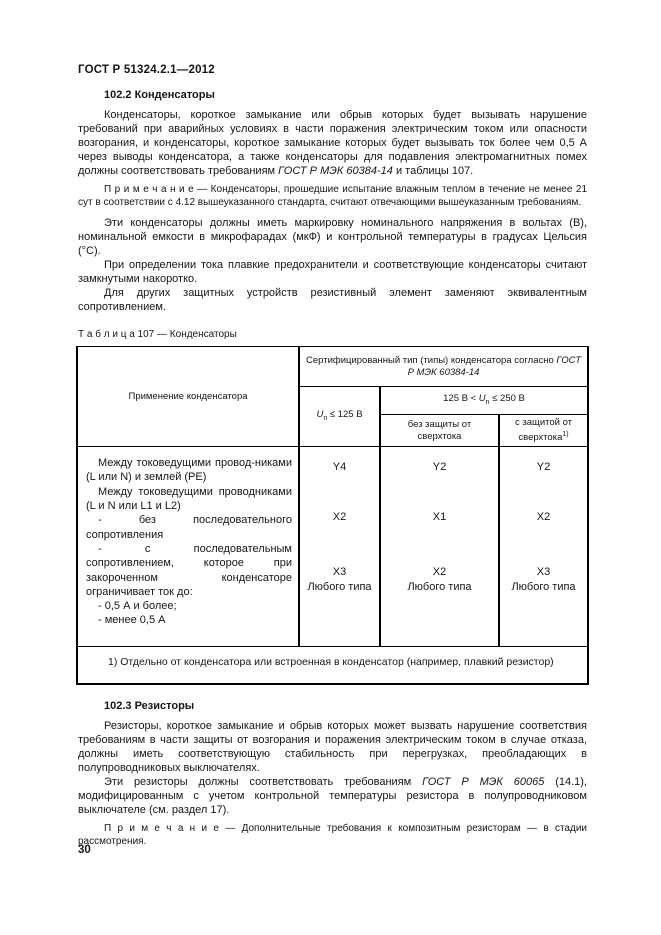 The image size is (661, 935). Describe the element at coordinates (483, 782) in the screenshot. I see `standard-reference: ГОСТ Р МЭК 60065` at that location.